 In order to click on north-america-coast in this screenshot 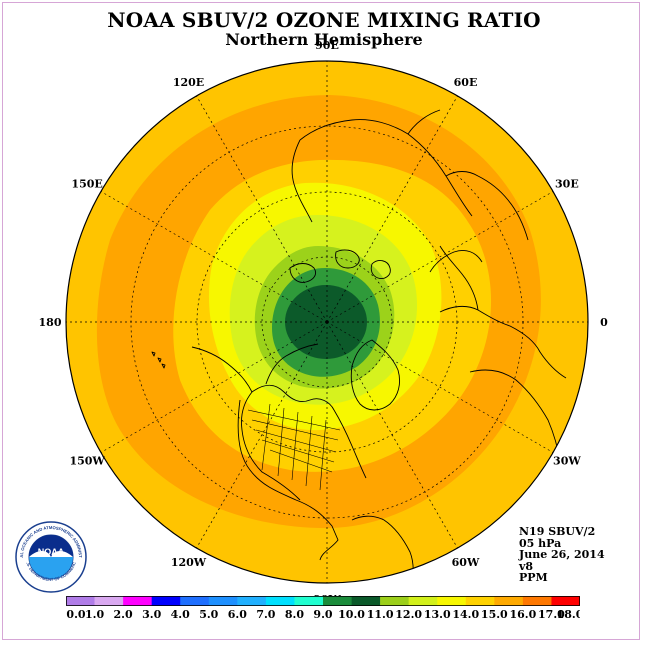, I will do `click(279, 452)`.